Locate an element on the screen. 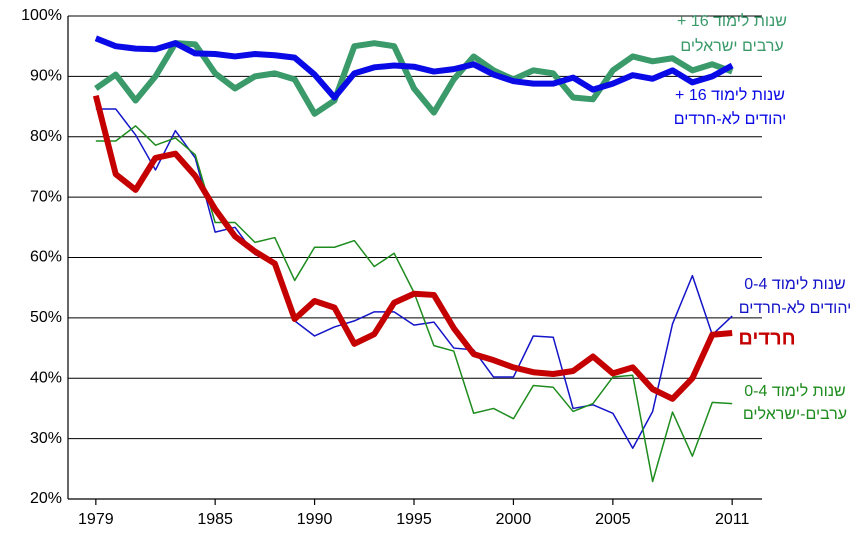 This screenshot has width=863, height=535. x-tick-label: 1990 is located at coordinates (315, 519).